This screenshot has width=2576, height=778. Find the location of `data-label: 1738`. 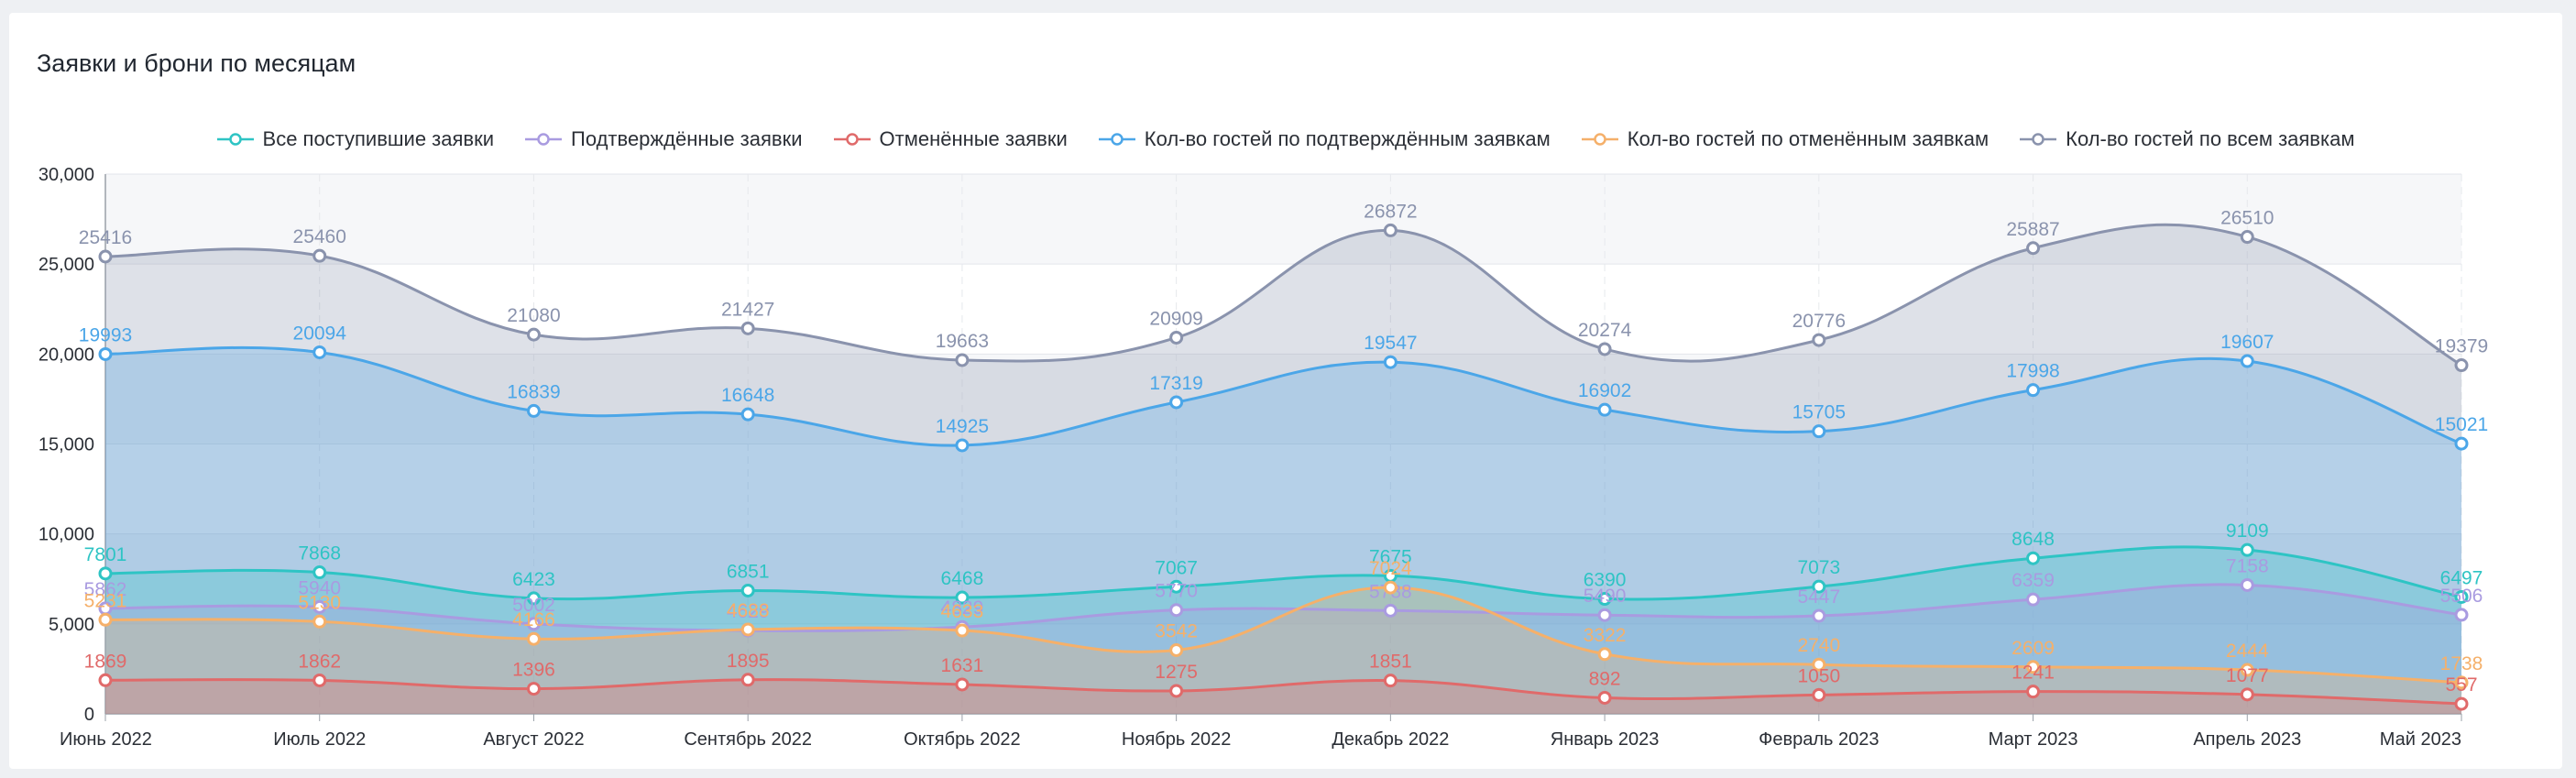

data-label: 1738 is located at coordinates (2461, 663).